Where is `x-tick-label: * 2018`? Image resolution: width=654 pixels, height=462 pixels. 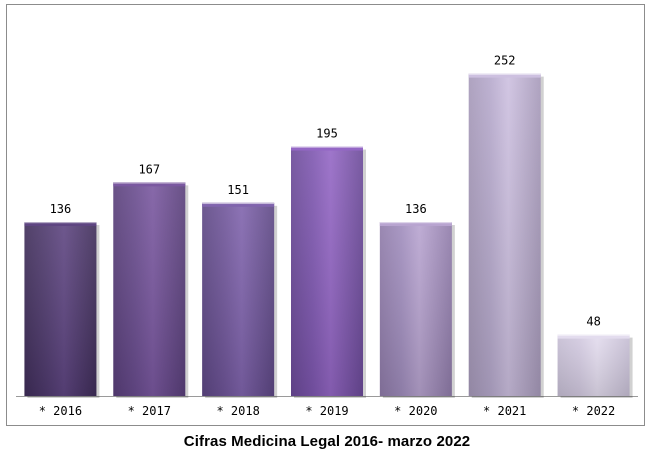 x-tick-label: * 2018 is located at coordinates (237, 411).